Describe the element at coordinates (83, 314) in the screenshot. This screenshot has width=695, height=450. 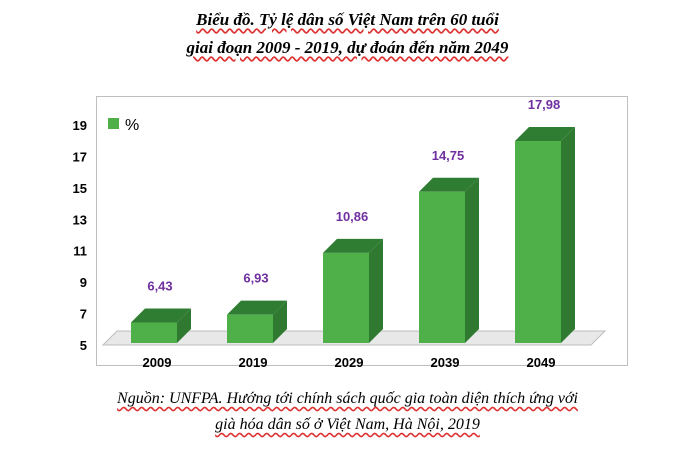
I see `y-tick-label: 7` at that location.